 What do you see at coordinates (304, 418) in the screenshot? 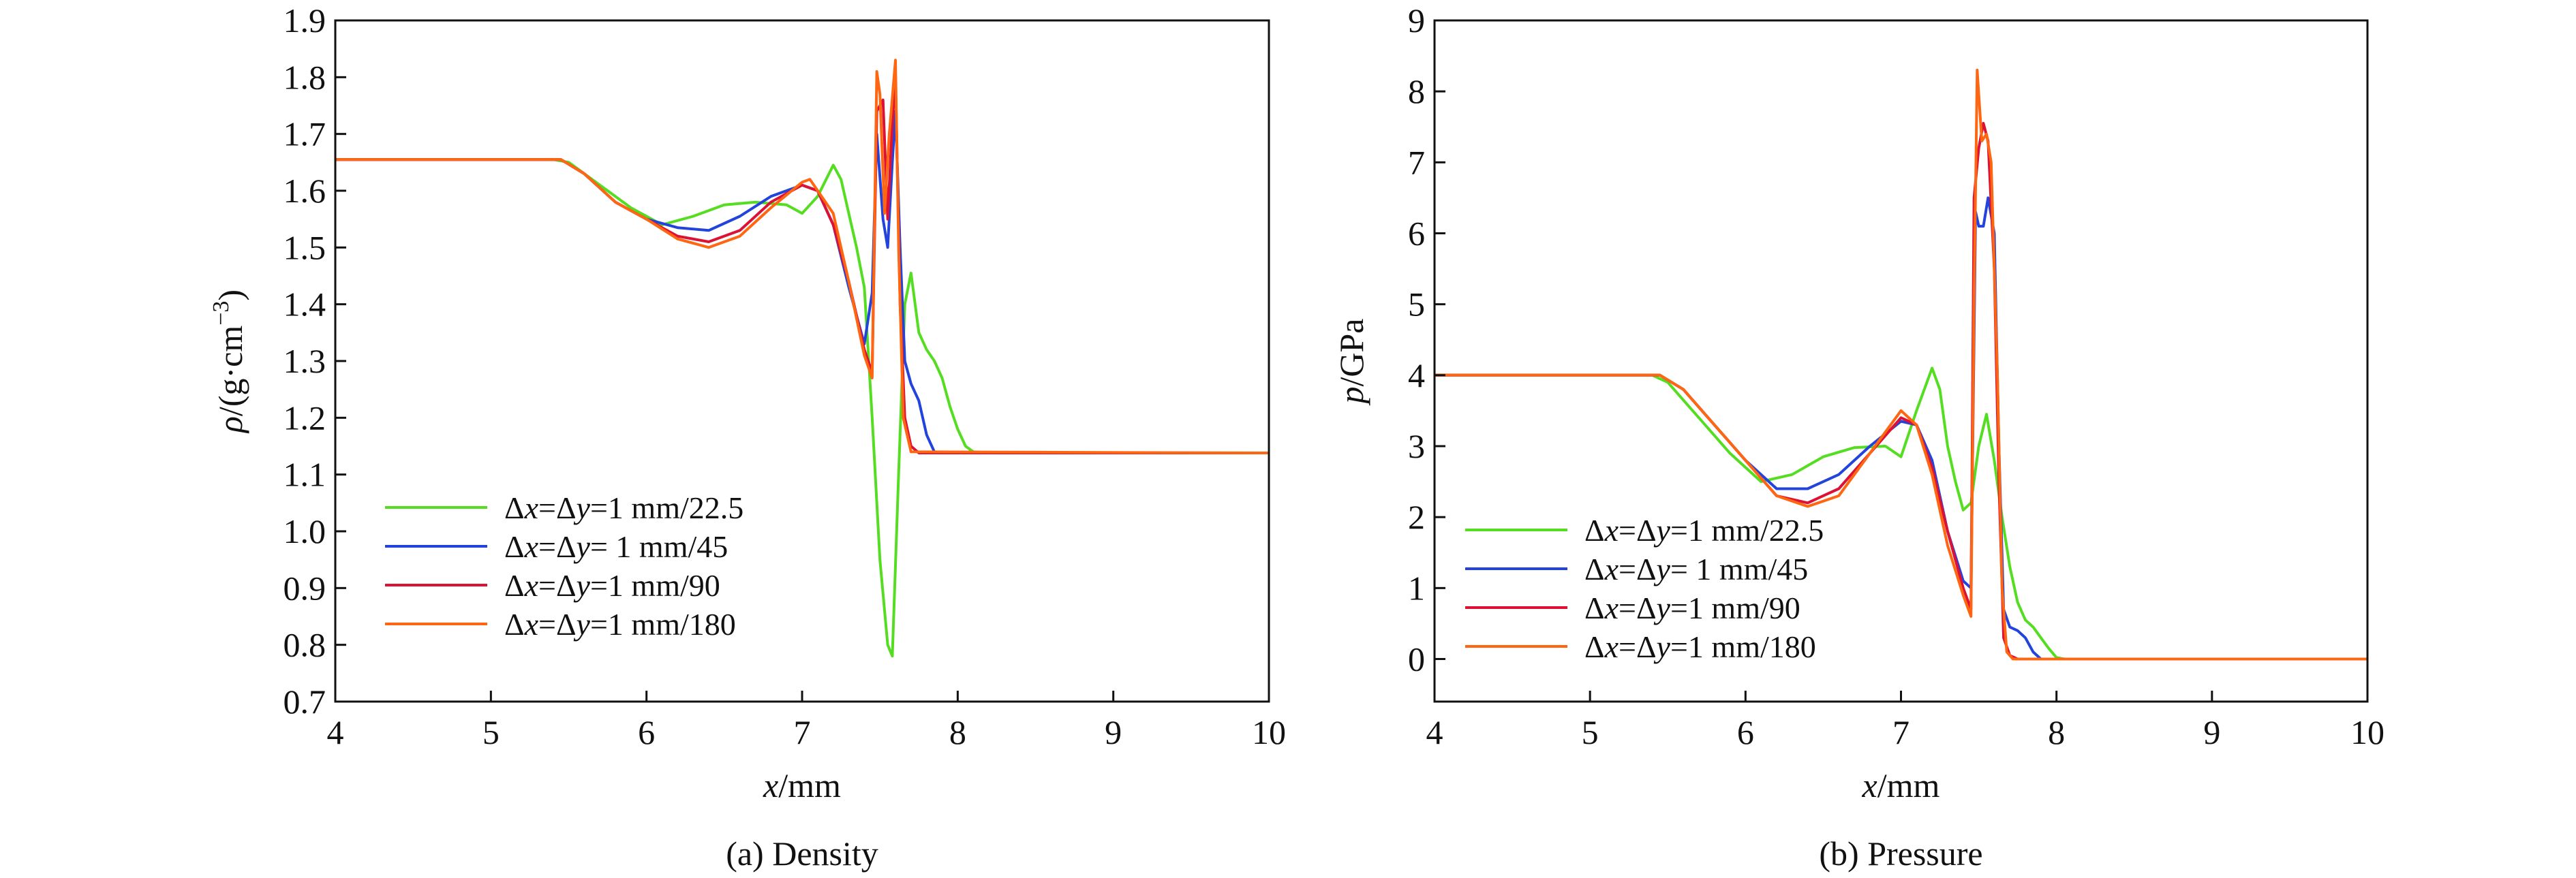
I see `y-tick-label: 1.2` at bounding box center [304, 418].